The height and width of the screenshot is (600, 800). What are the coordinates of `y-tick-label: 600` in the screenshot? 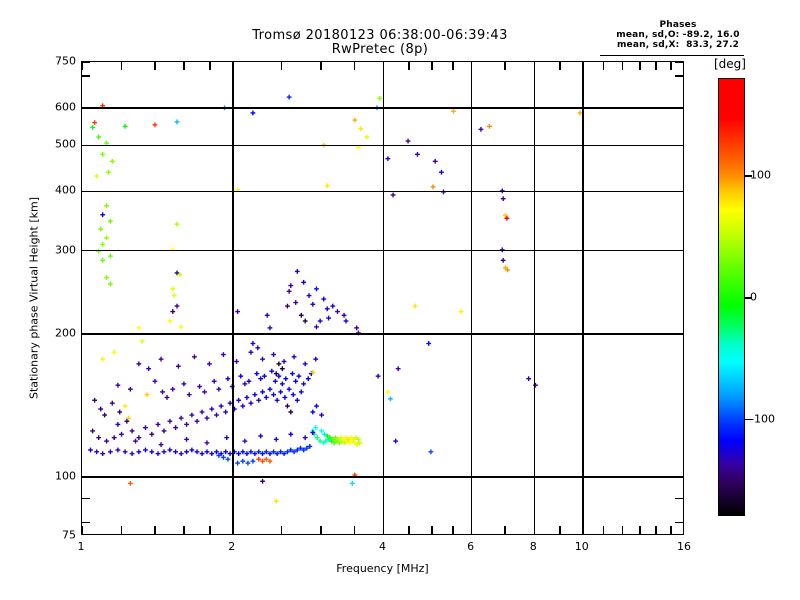 It's located at (65, 107).